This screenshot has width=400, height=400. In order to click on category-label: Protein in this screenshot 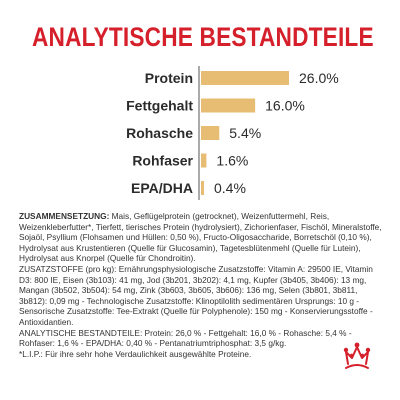, I will do `click(169, 78)`.